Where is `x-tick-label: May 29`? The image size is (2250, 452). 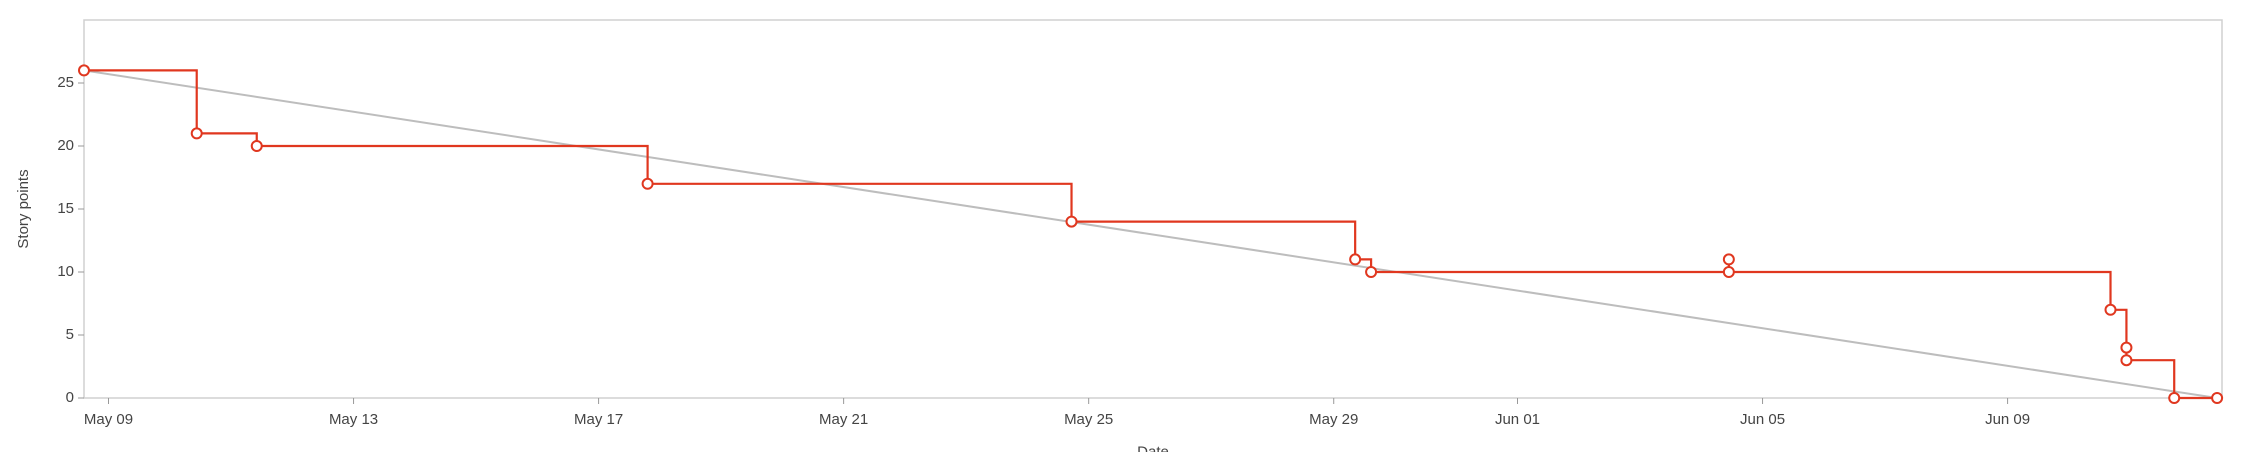
x-tick-label: May 29 is located at coordinates (1333, 419).